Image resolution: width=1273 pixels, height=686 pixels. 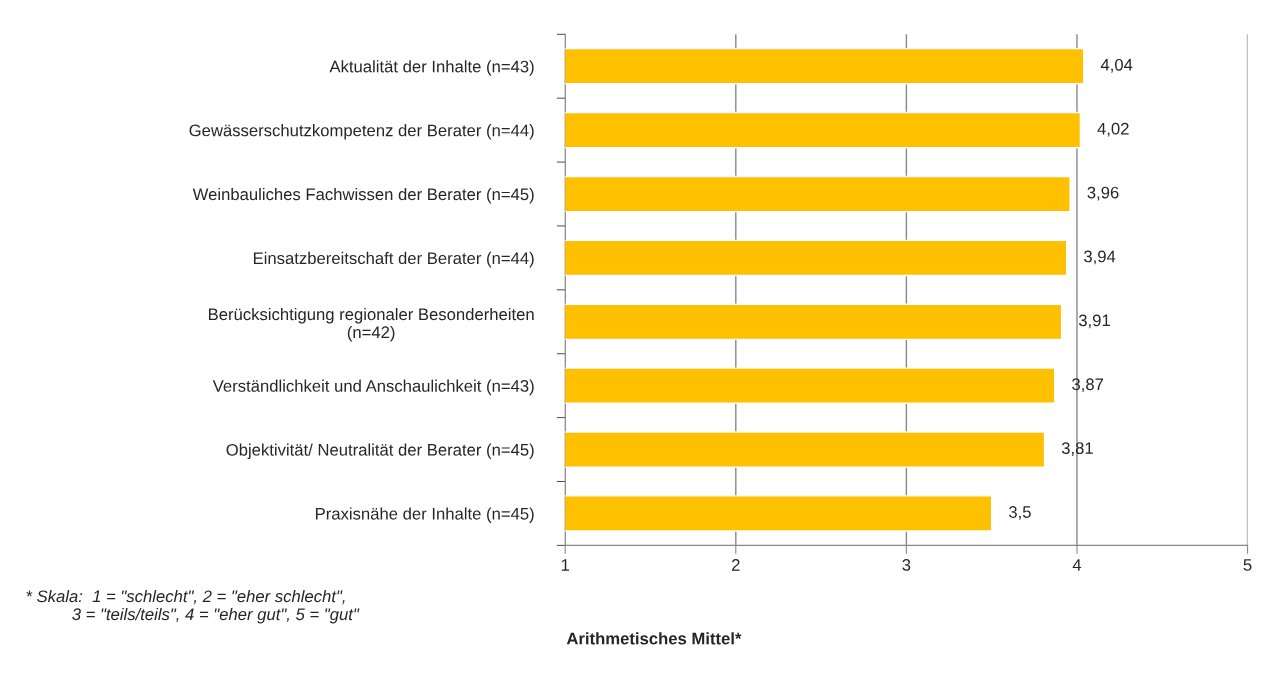 I want to click on data-label: 4,02, so click(x=1113, y=129).